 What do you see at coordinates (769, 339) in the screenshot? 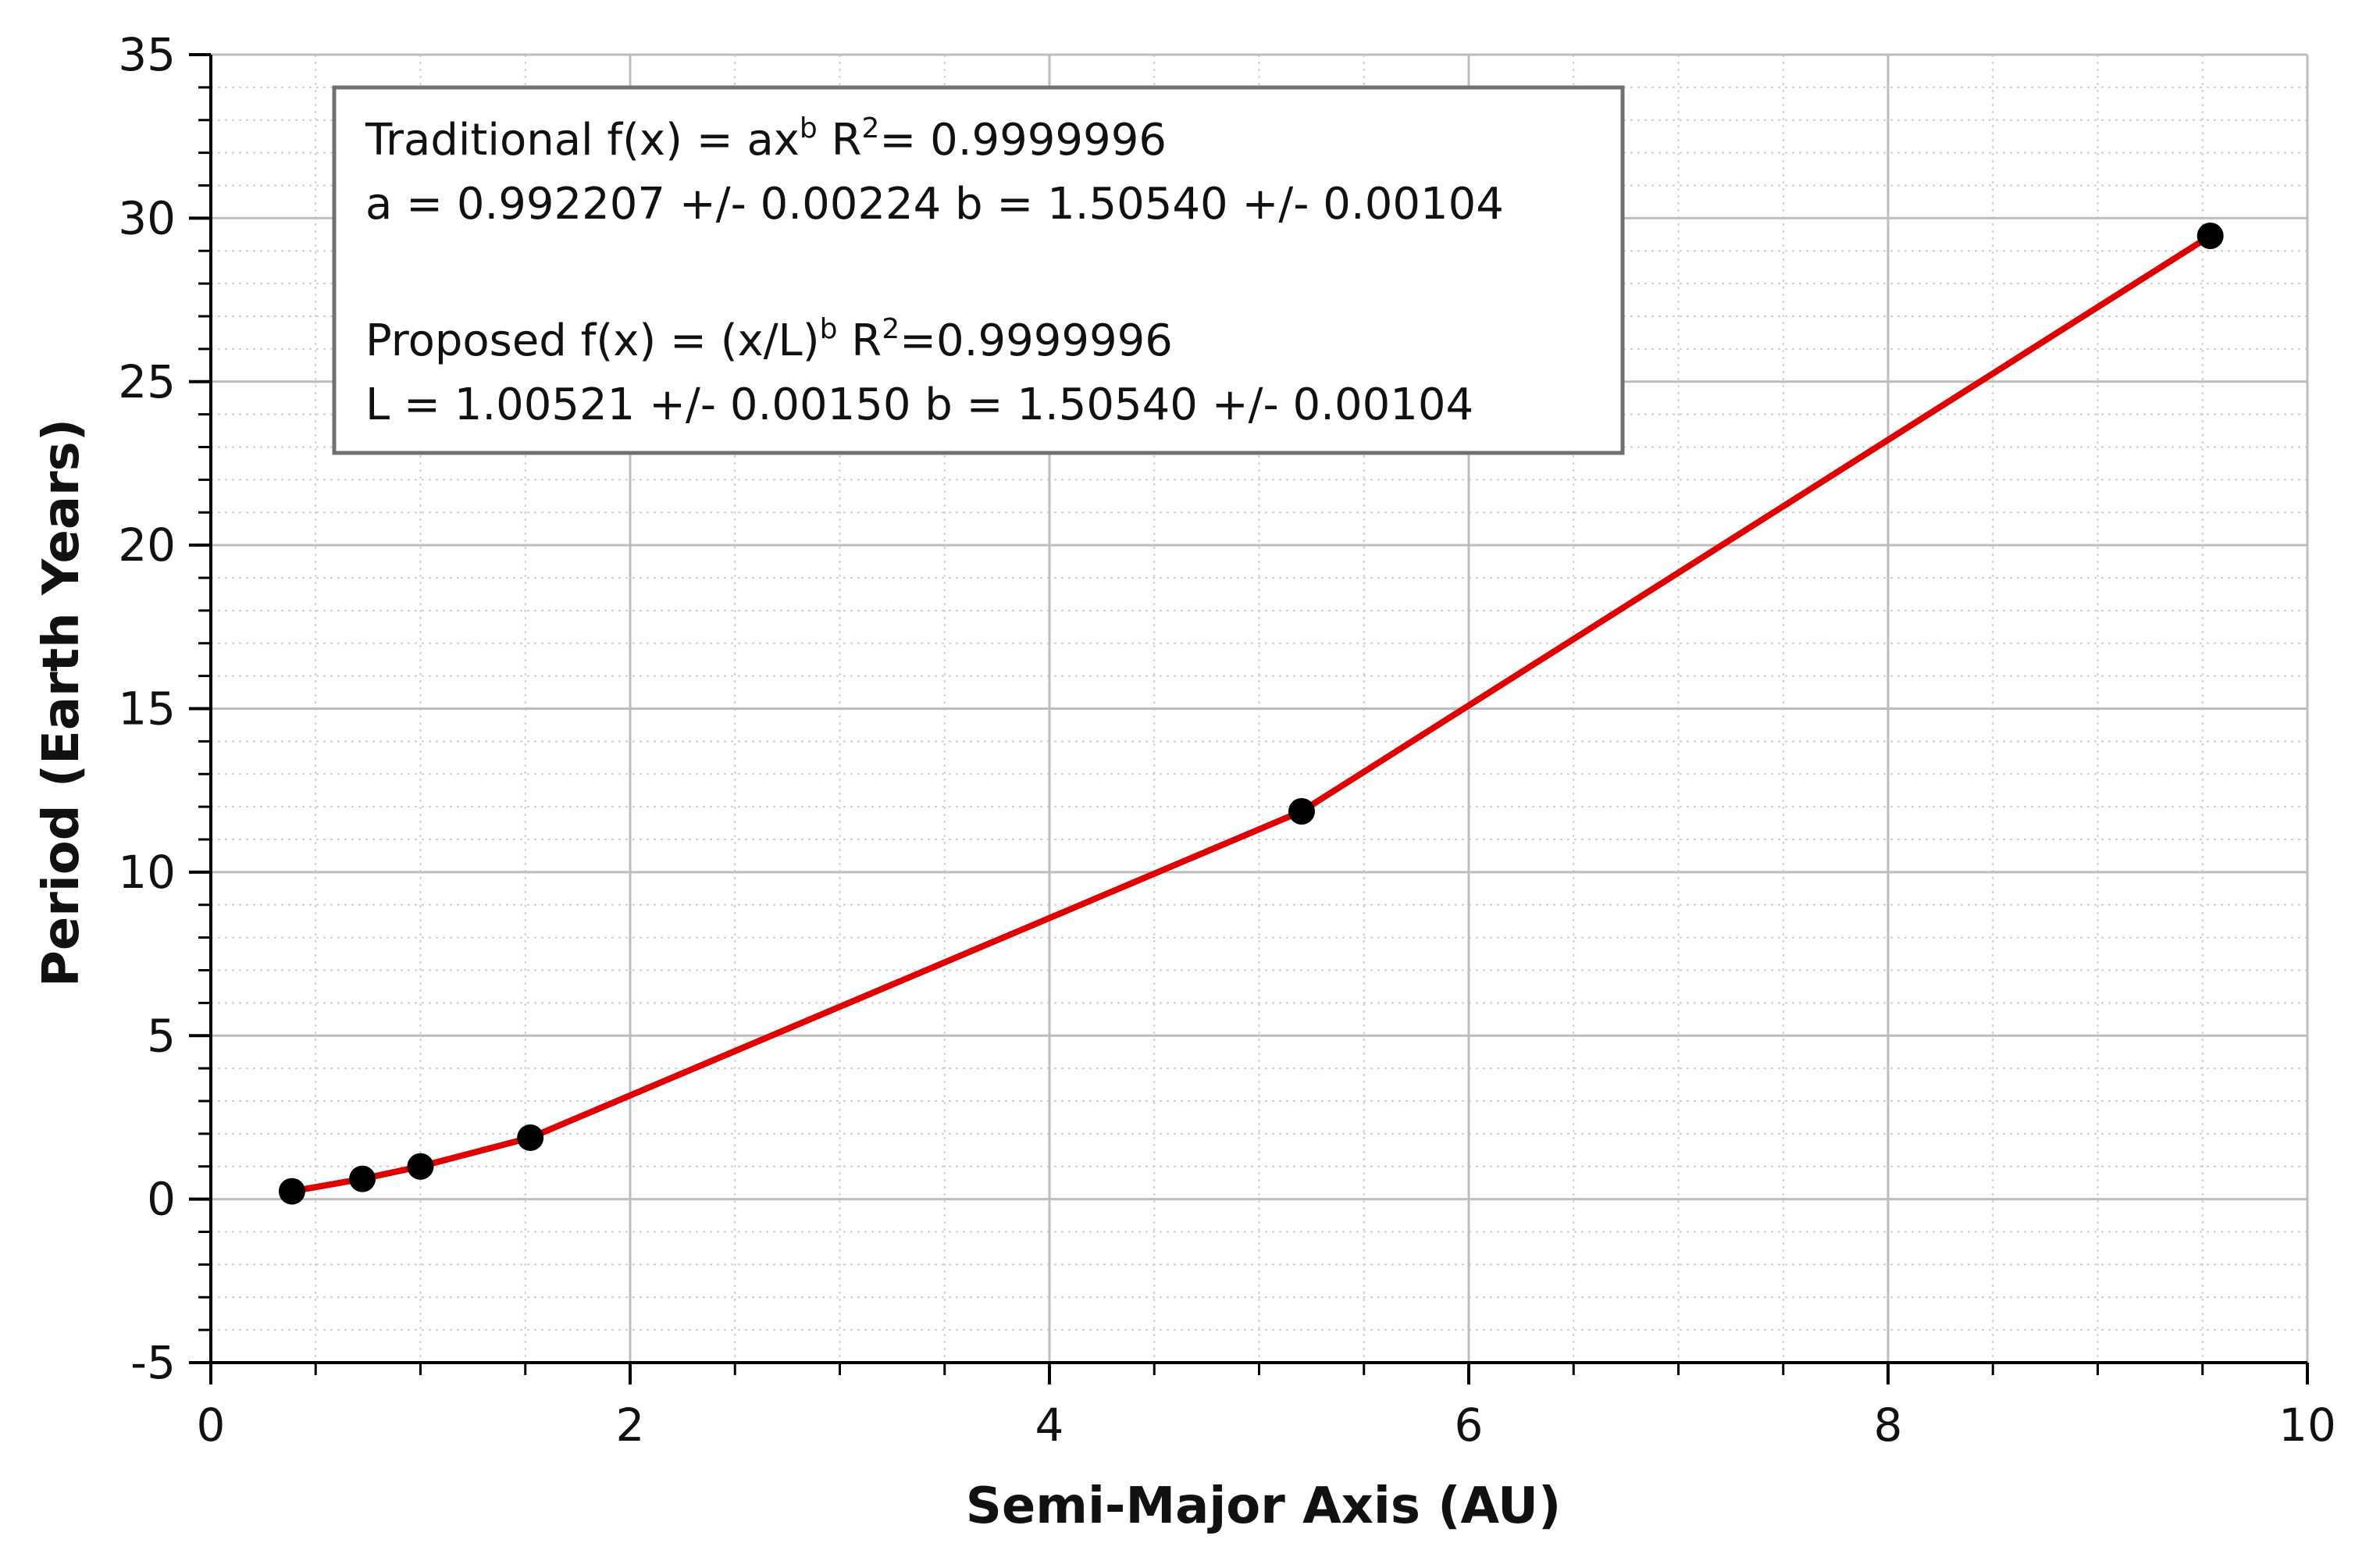
I see `proposed-formula: Proposed f(x) = (x/L)b R2=0.9999996` at bounding box center [769, 339].